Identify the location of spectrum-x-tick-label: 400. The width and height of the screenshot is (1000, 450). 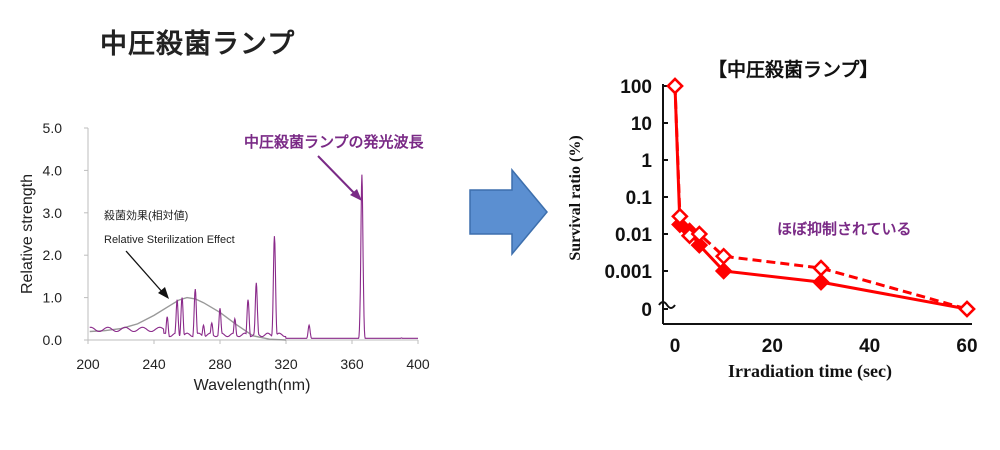
(418, 364).